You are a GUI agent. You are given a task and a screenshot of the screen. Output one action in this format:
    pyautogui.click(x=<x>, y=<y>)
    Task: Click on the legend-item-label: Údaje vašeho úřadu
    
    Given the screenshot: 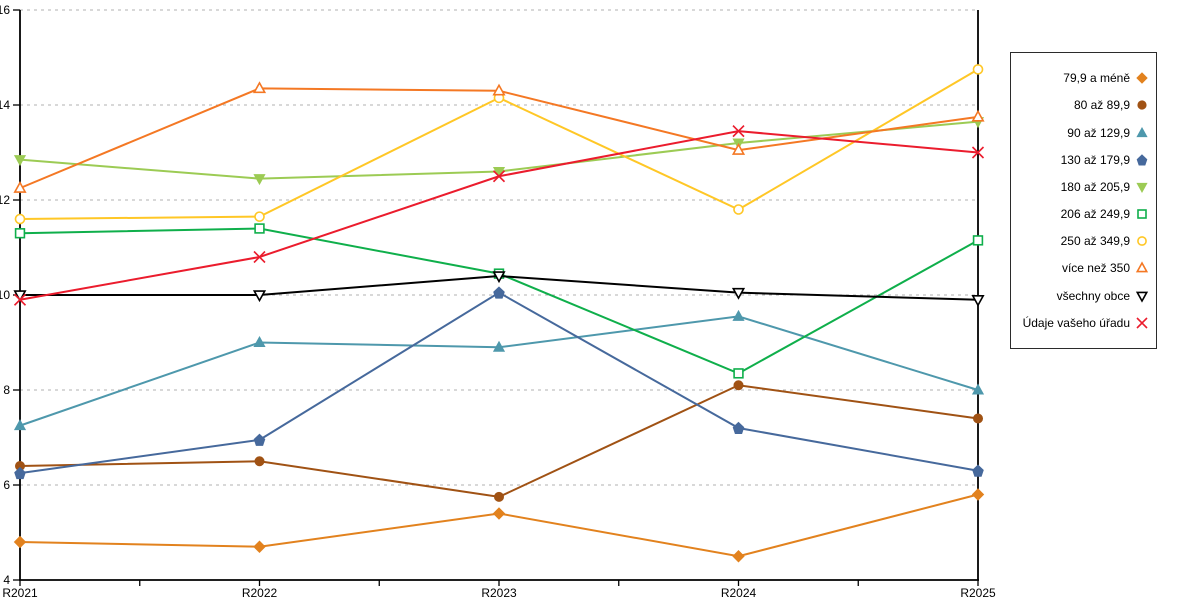 What is the action you would take?
    pyautogui.click(x=1076, y=322)
    